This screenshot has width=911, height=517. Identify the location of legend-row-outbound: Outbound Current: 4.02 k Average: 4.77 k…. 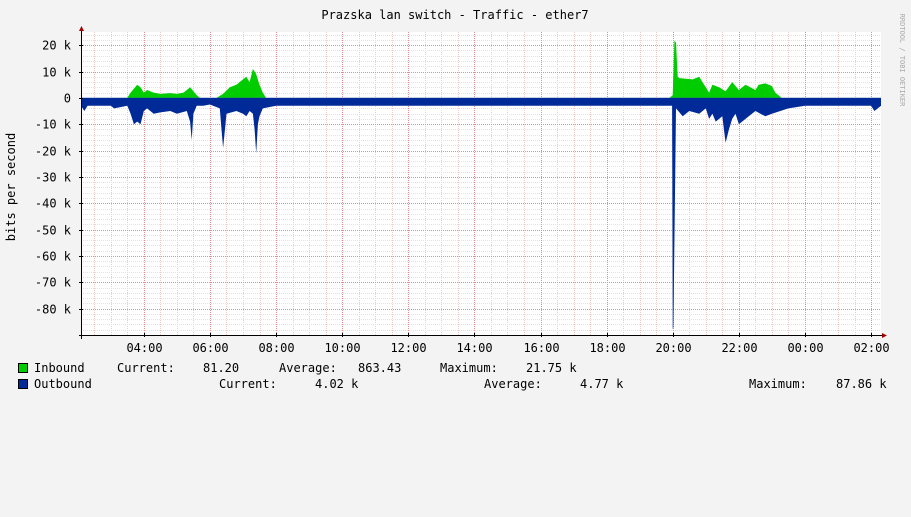
(455, 385).